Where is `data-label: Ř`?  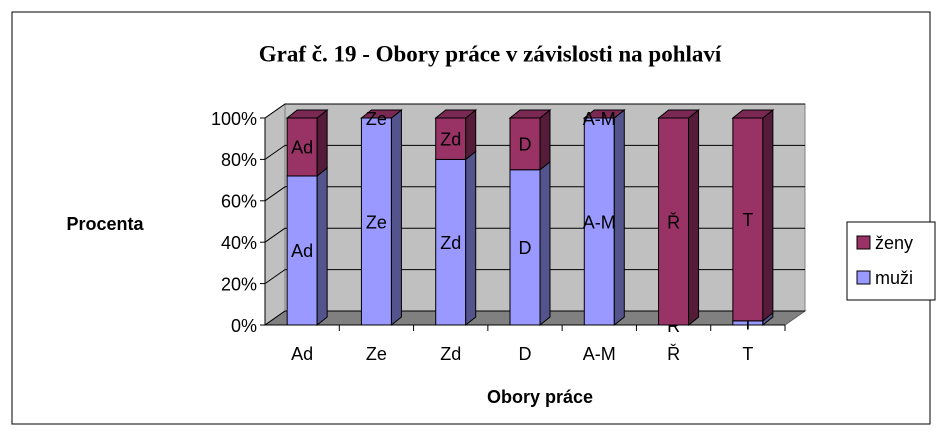
data-label: Ř is located at coordinates (673, 222).